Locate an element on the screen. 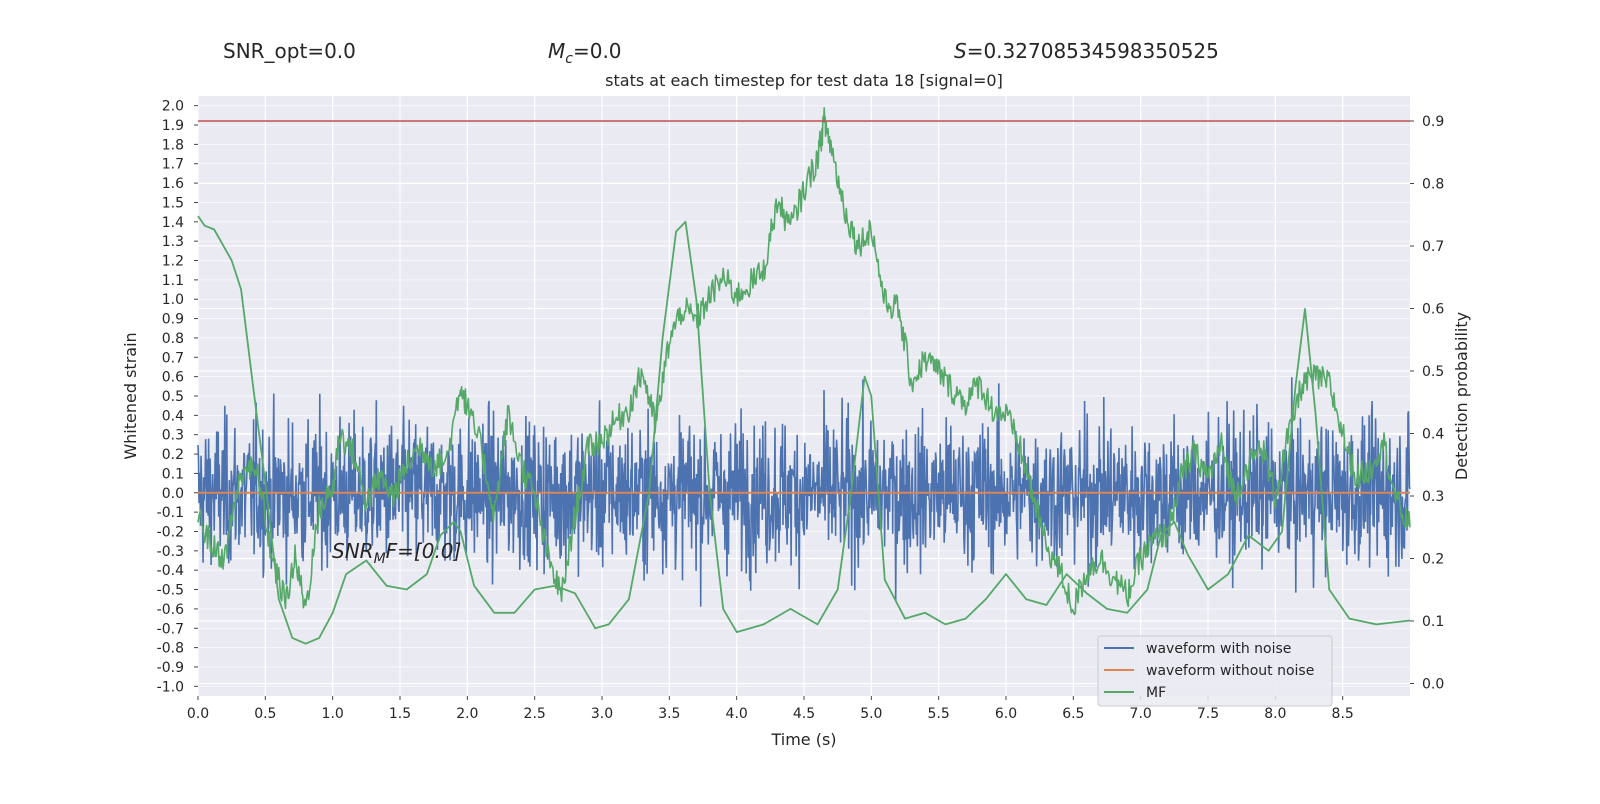  left-tick-label: 0.9 is located at coordinates (173, 320).